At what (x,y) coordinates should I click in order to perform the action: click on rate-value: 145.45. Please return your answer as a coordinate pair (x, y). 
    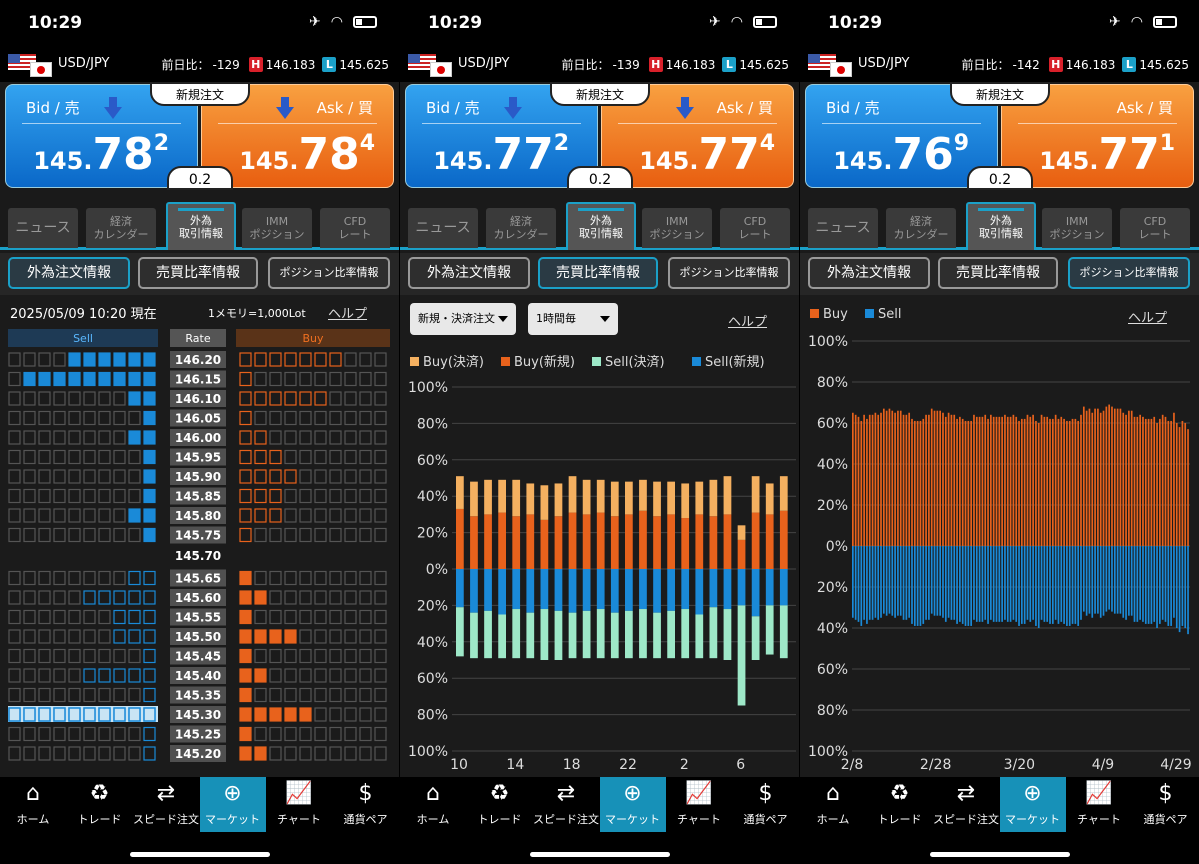
    Looking at the image, I should click on (198, 657).